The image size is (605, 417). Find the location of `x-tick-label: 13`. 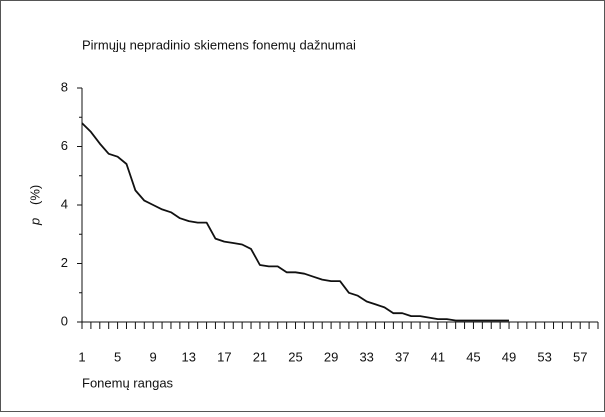

x-tick-label: 13 is located at coordinates (189, 356).